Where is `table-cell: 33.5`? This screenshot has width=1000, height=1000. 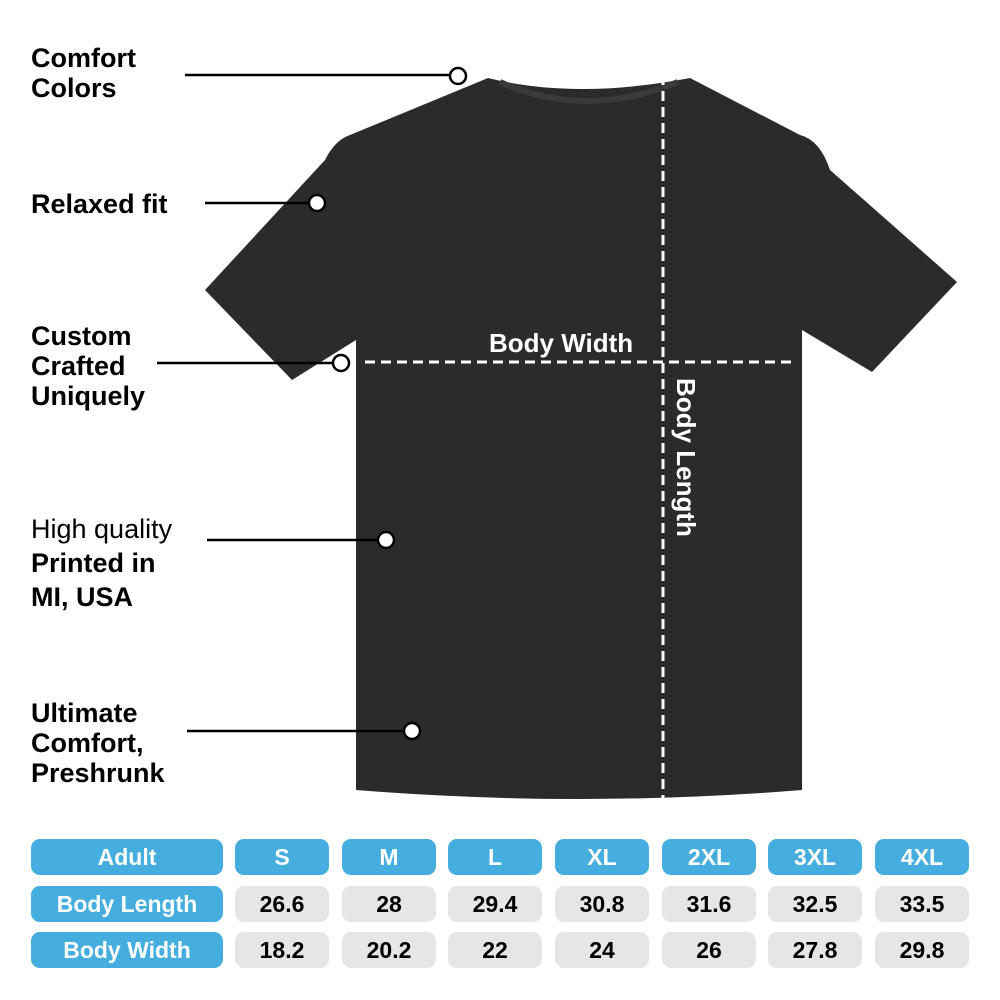 table-cell: 33.5 is located at coordinates (922, 904).